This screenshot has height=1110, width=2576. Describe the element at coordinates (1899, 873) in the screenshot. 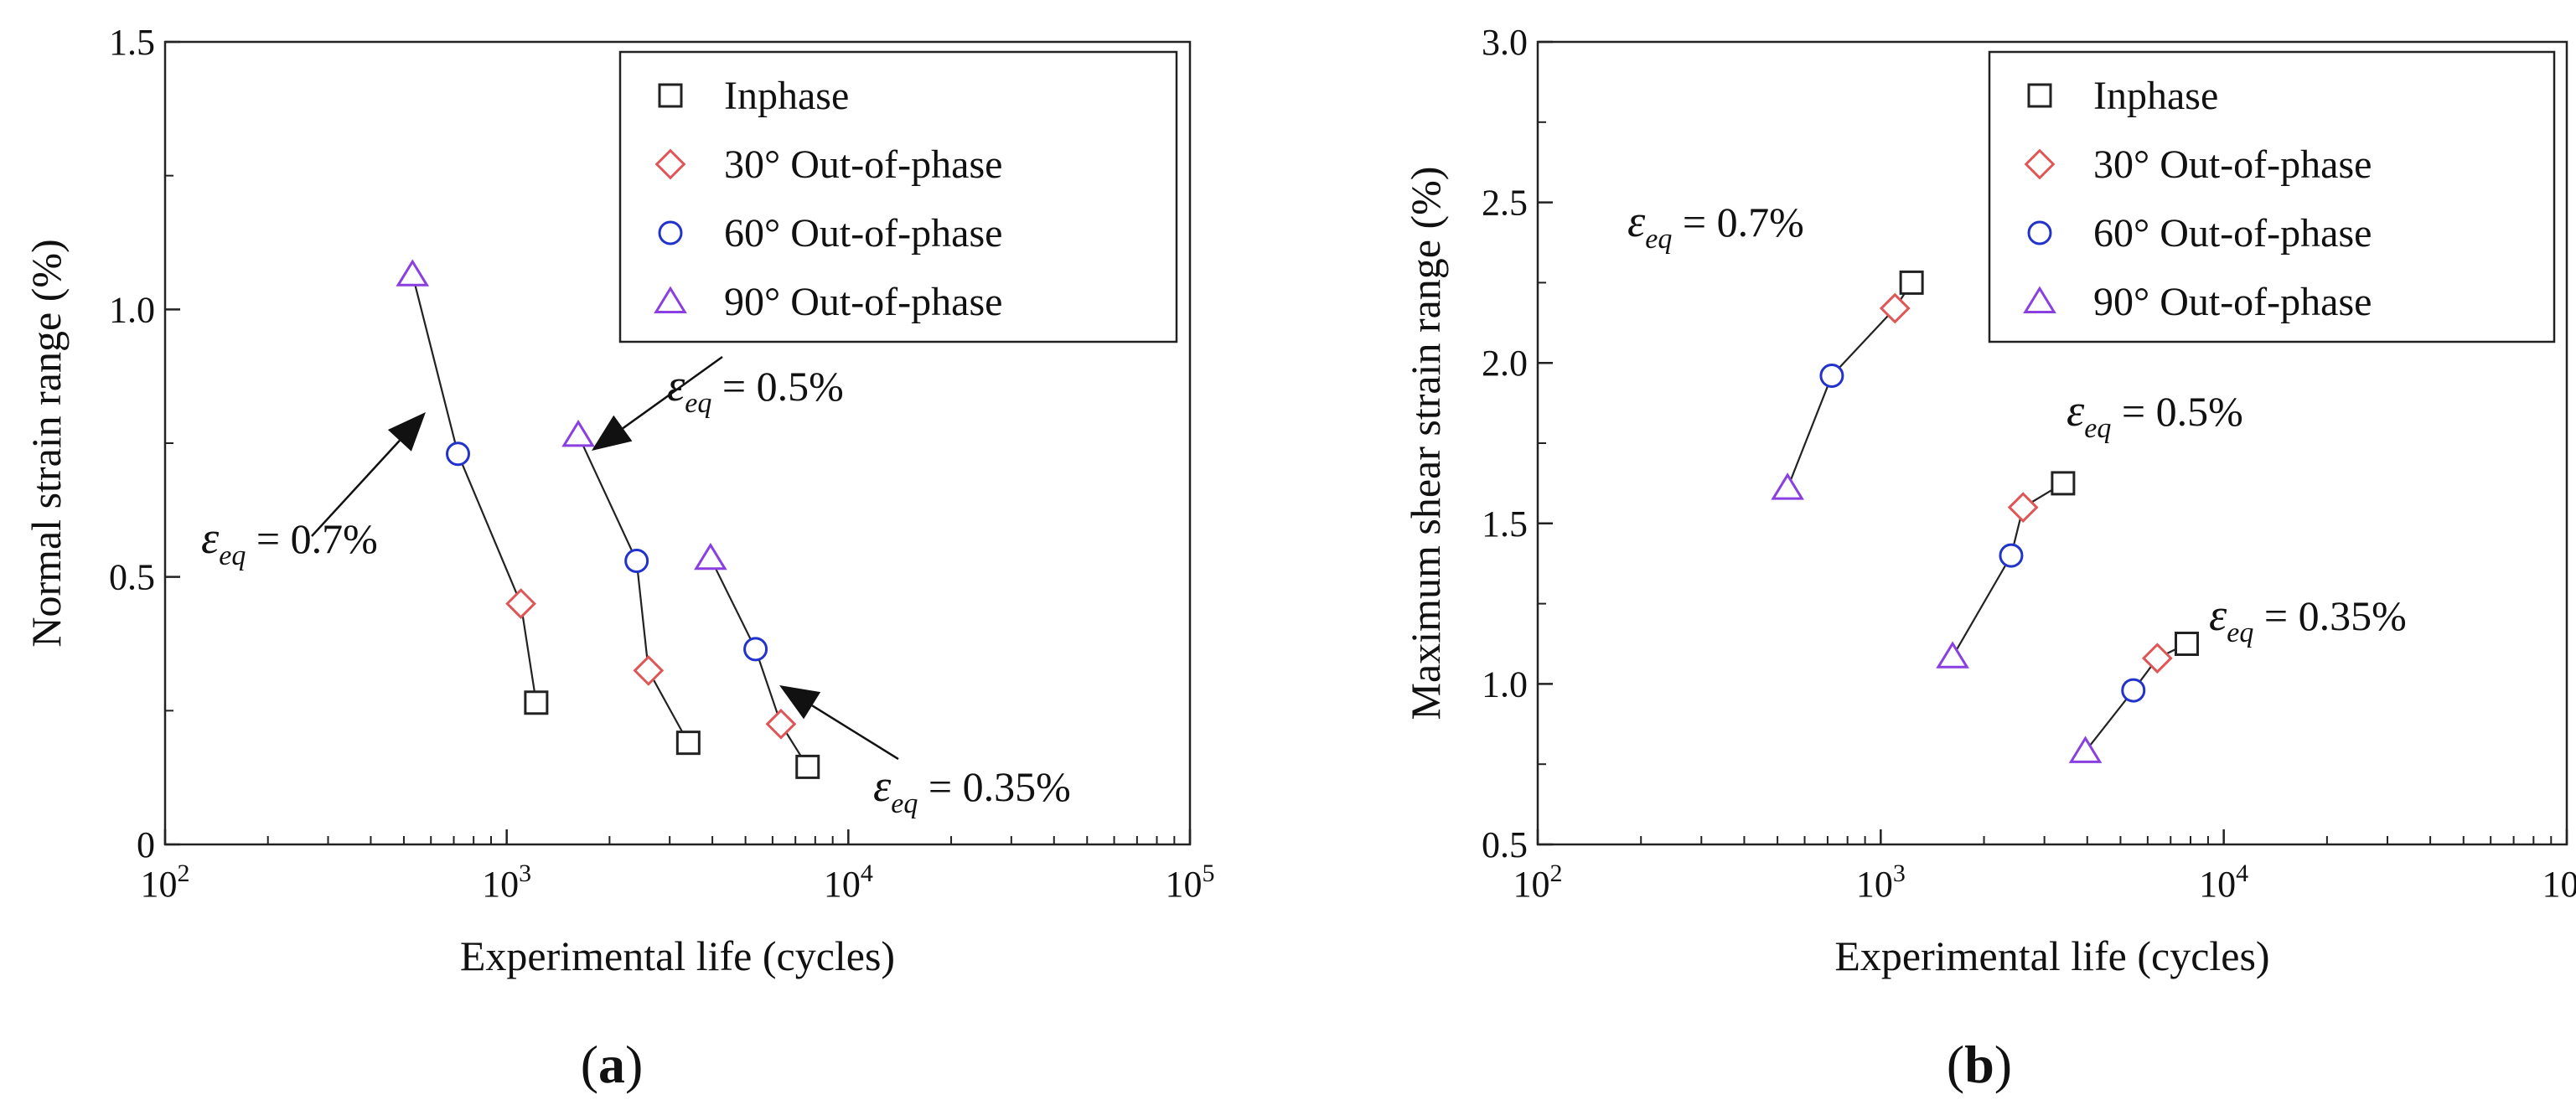

I see `x-tick-label-exponent: 3` at that location.